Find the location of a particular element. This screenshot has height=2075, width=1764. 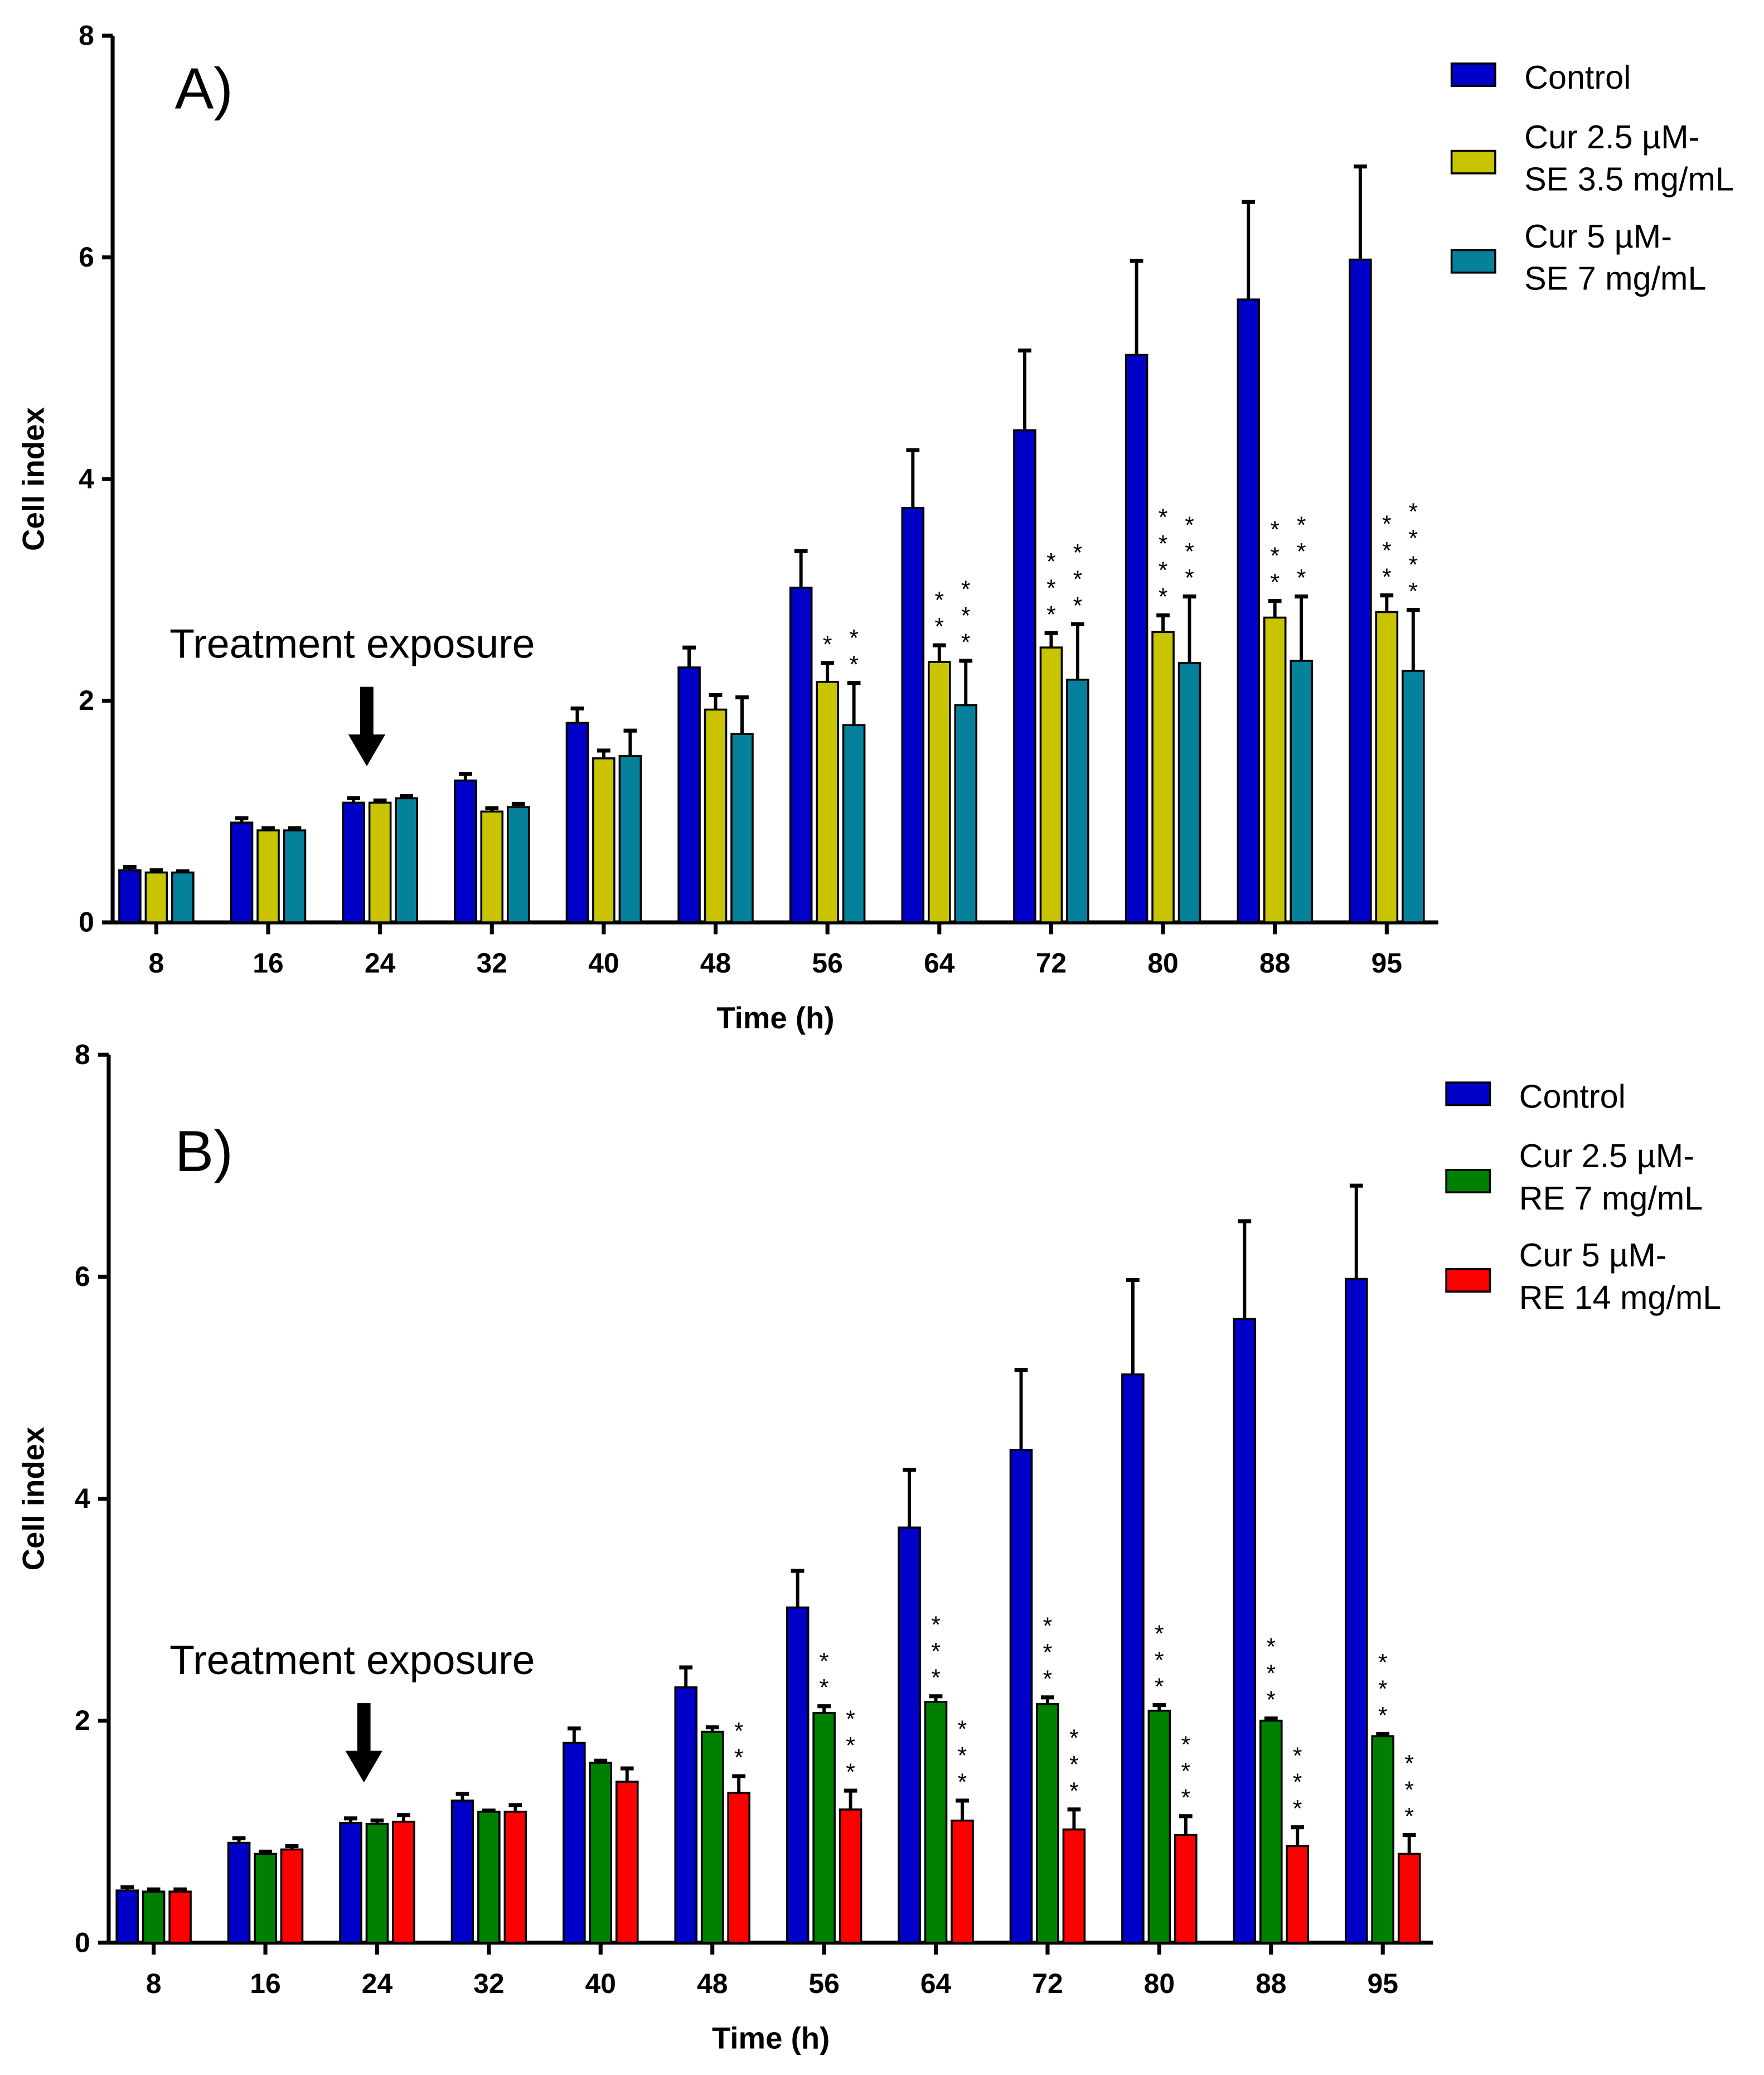

legend-label: RE 7 mg/mL is located at coordinates (1611, 1198).